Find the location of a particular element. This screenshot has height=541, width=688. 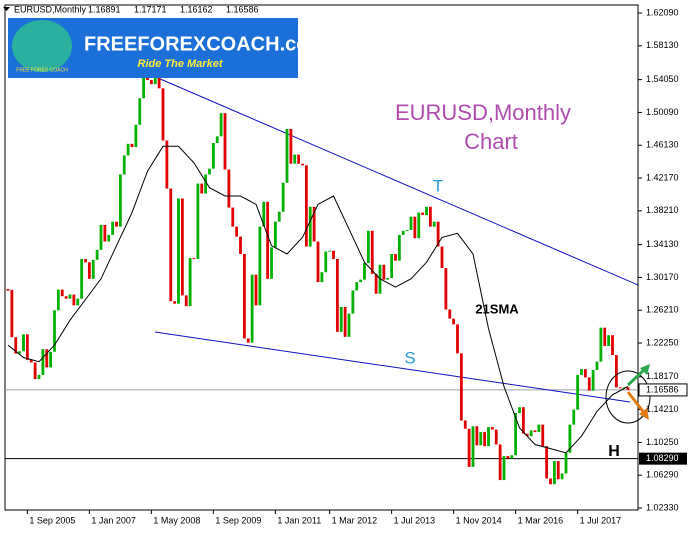

x-tick-label: 1 Mar 2012 is located at coordinates (355, 520).